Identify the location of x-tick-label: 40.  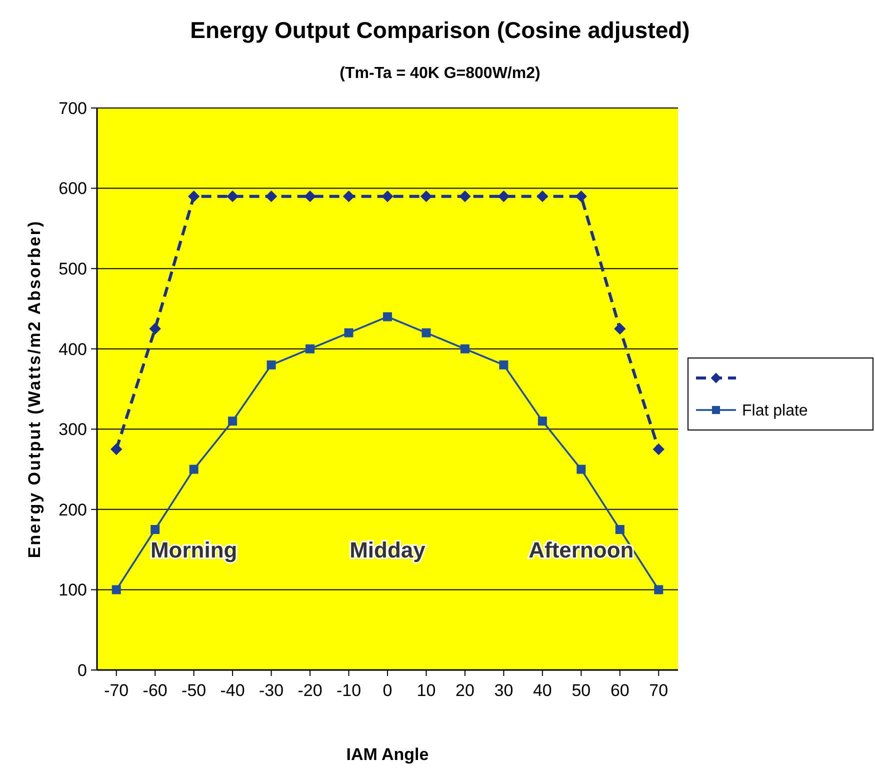
(542, 690).